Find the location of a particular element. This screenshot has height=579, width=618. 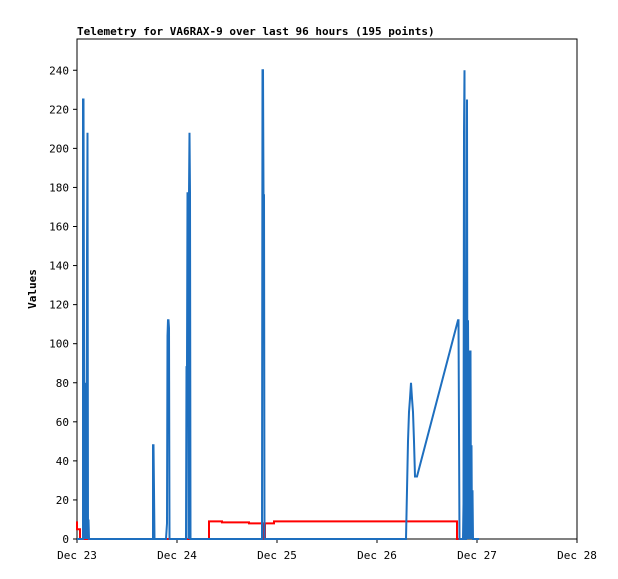

y-axis-label: Values is located at coordinates (32, 289).